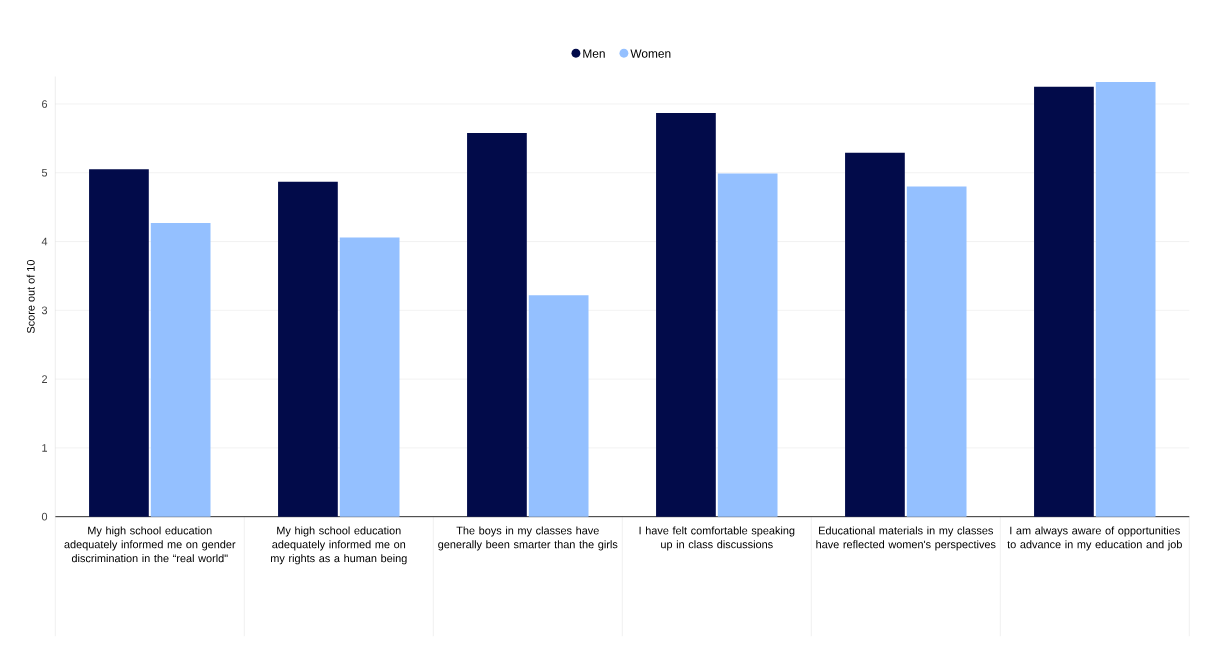 Image resolution: width=1224 pixels, height=651 pixels. I want to click on y-tick-label: 4, so click(44, 241).